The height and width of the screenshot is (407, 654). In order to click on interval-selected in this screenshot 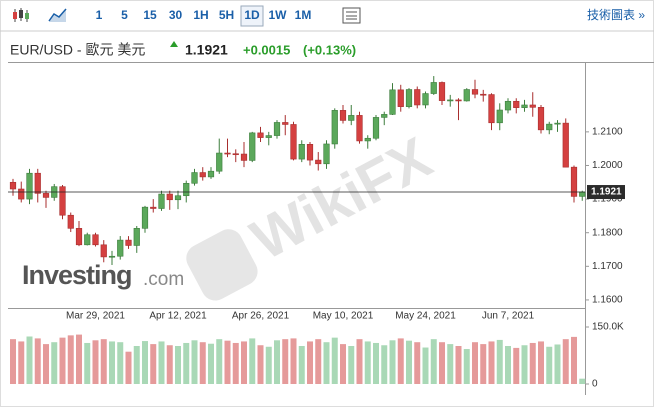, I will do `click(252, 16)`.